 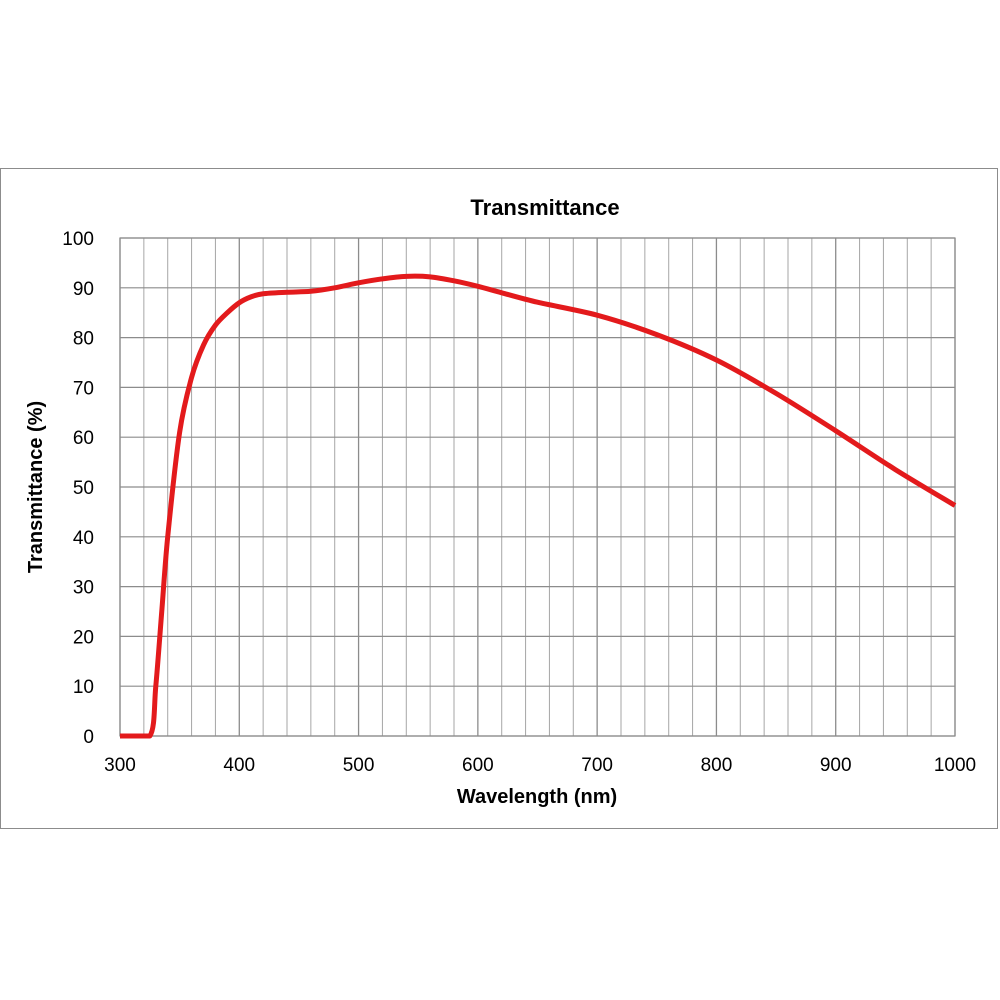 What do you see at coordinates (955, 765) in the screenshot?
I see `x-tick-label: 1000` at bounding box center [955, 765].